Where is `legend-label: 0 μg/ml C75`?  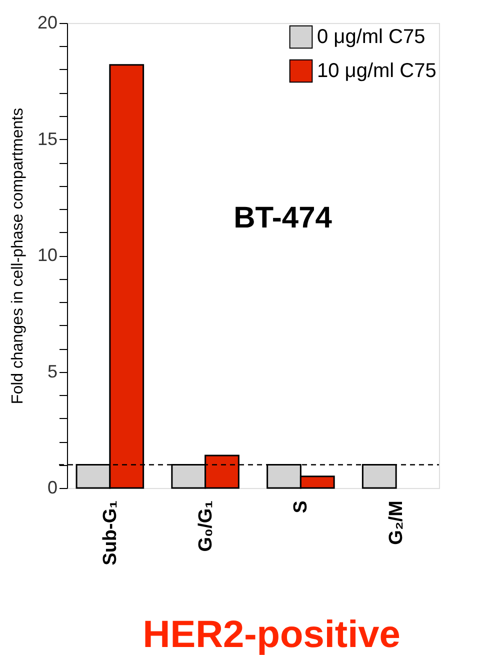 legend-label: 0 μg/ml C75 is located at coordinates (371, 37).